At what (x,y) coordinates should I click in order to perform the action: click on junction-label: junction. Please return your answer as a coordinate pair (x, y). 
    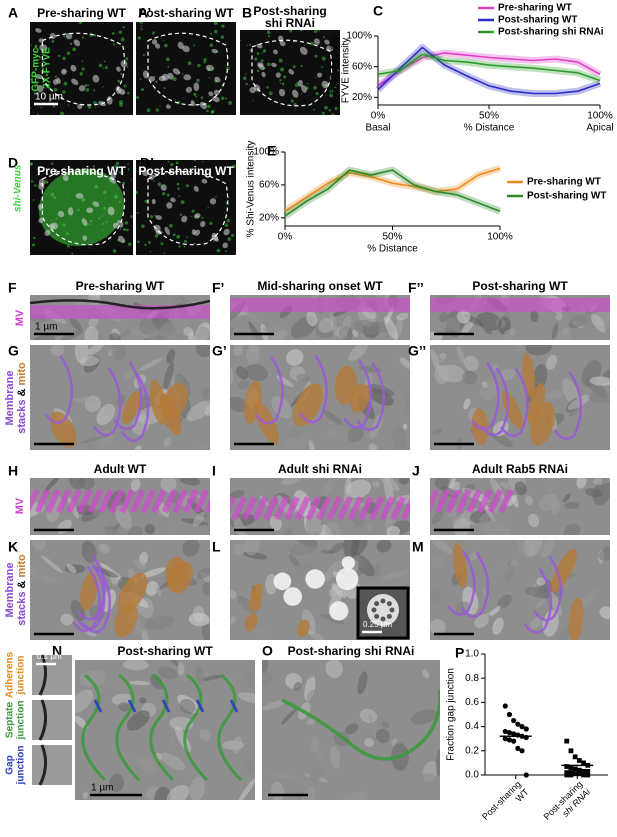
    Looking at the image, I should click on (21, 766).